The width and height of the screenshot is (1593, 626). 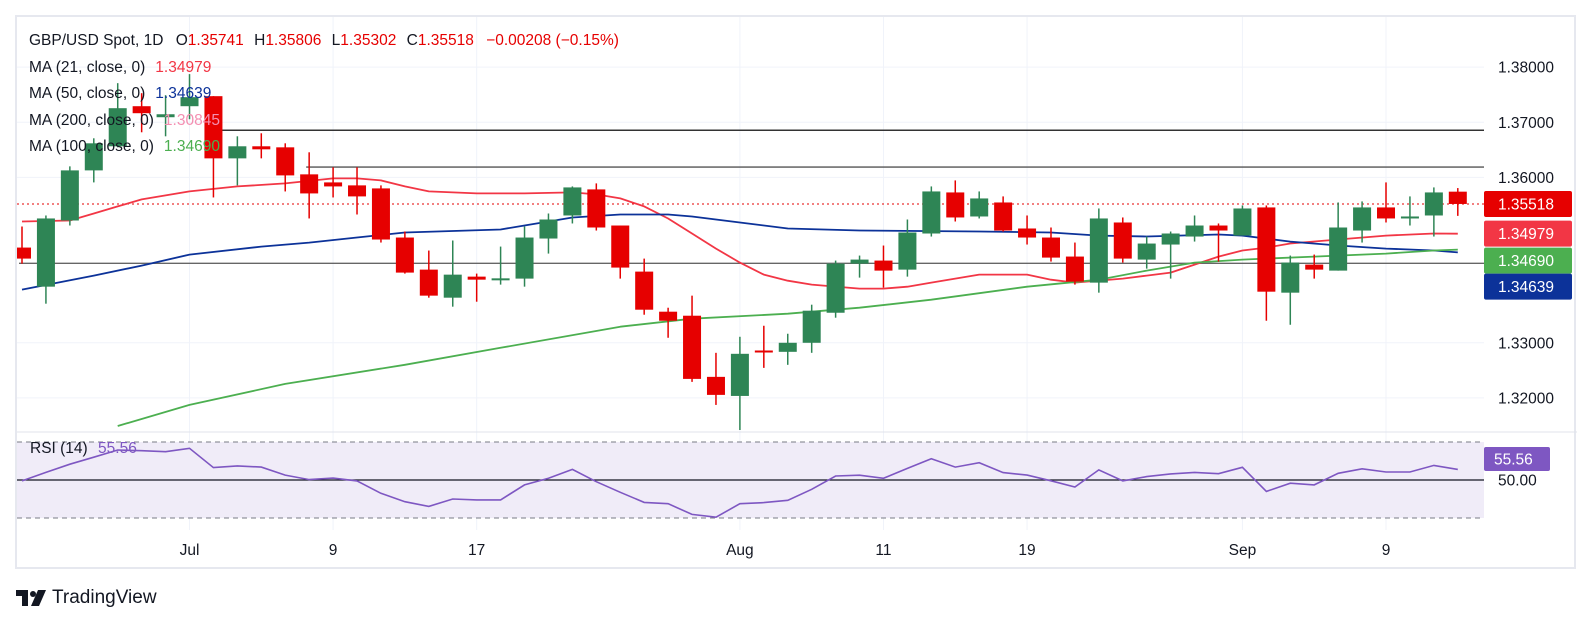 What do you see at coordinates (1526, 343) in the screenshot?
I see `price-tick-label: 1.33000` at bounding box center [1526, 343].